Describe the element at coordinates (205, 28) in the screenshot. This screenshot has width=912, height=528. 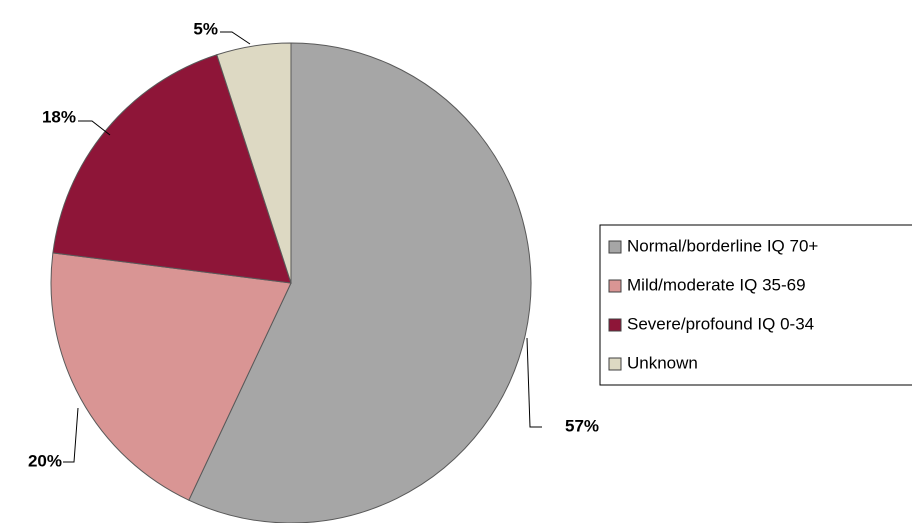
I see `data-label: 5%` at that location.